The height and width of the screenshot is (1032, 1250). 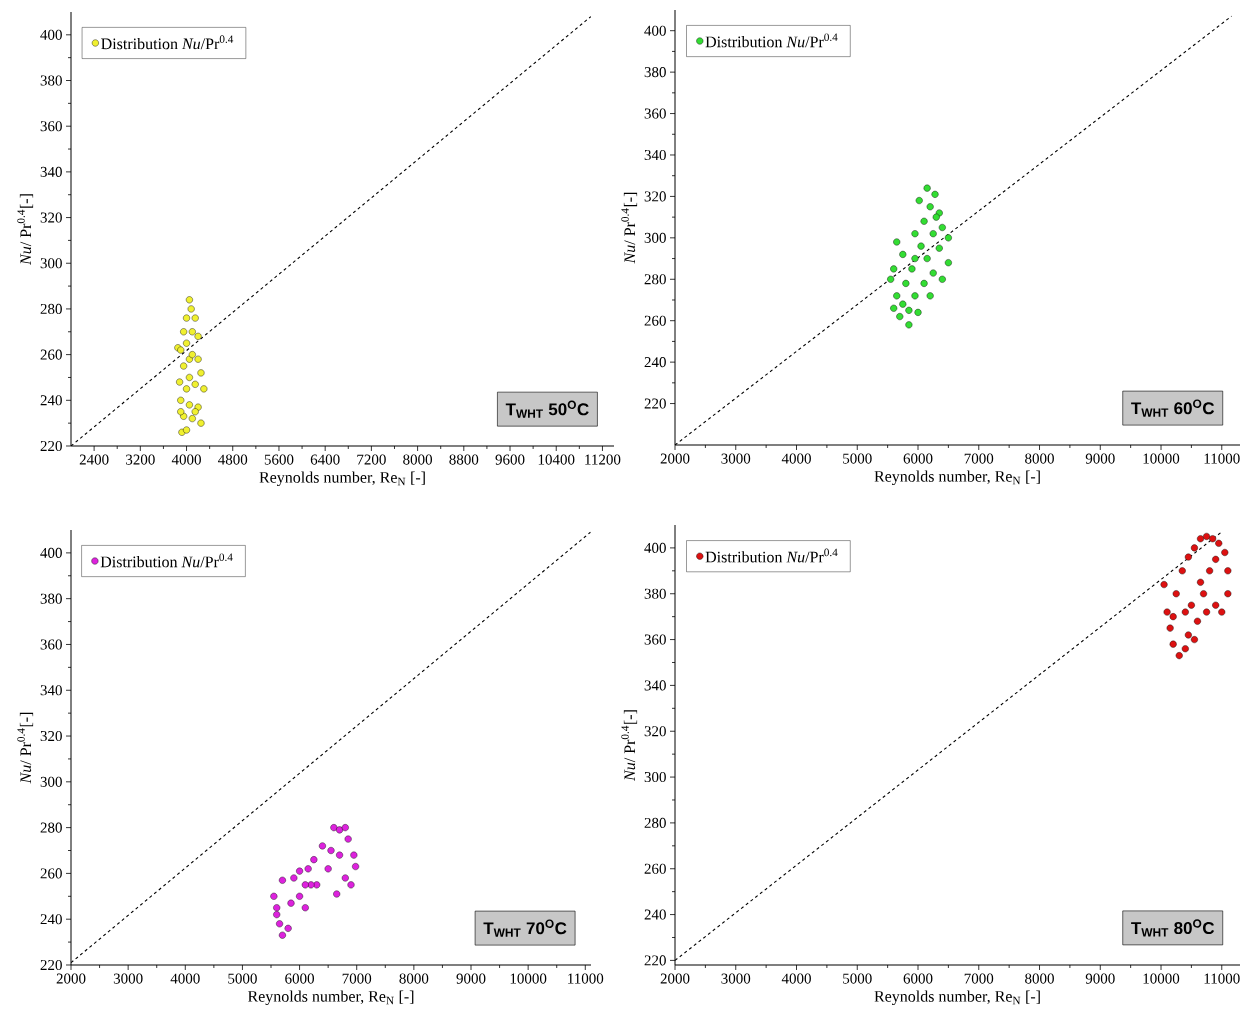 What do you see at coordinates (918, 978) in the screenshot?
I see `x-tick-label: 6000` at bounding box center [918, 978].